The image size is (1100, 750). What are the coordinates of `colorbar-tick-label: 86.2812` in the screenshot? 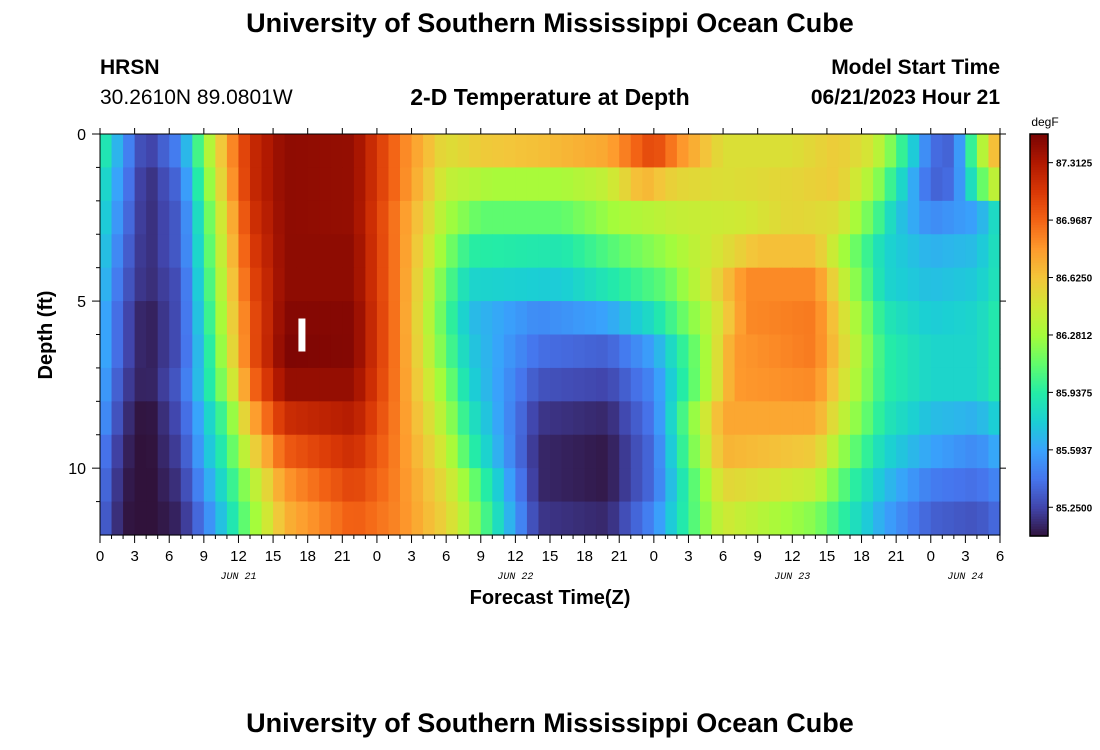 It's located at (1074, 336).